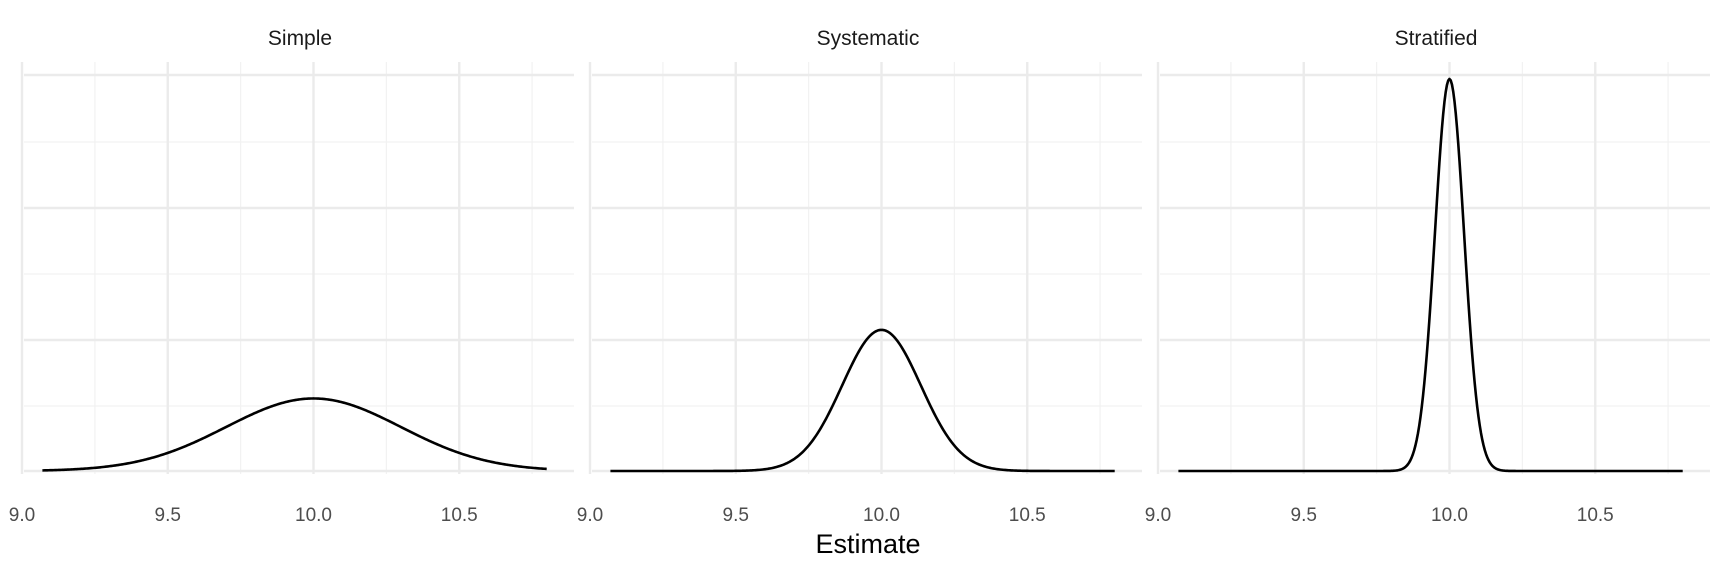 This screenshot has height=576, width=1728. Describe the element at coordinates (867, 544) in the screenshot. I see `x-axis-title: Estimate` at that location.